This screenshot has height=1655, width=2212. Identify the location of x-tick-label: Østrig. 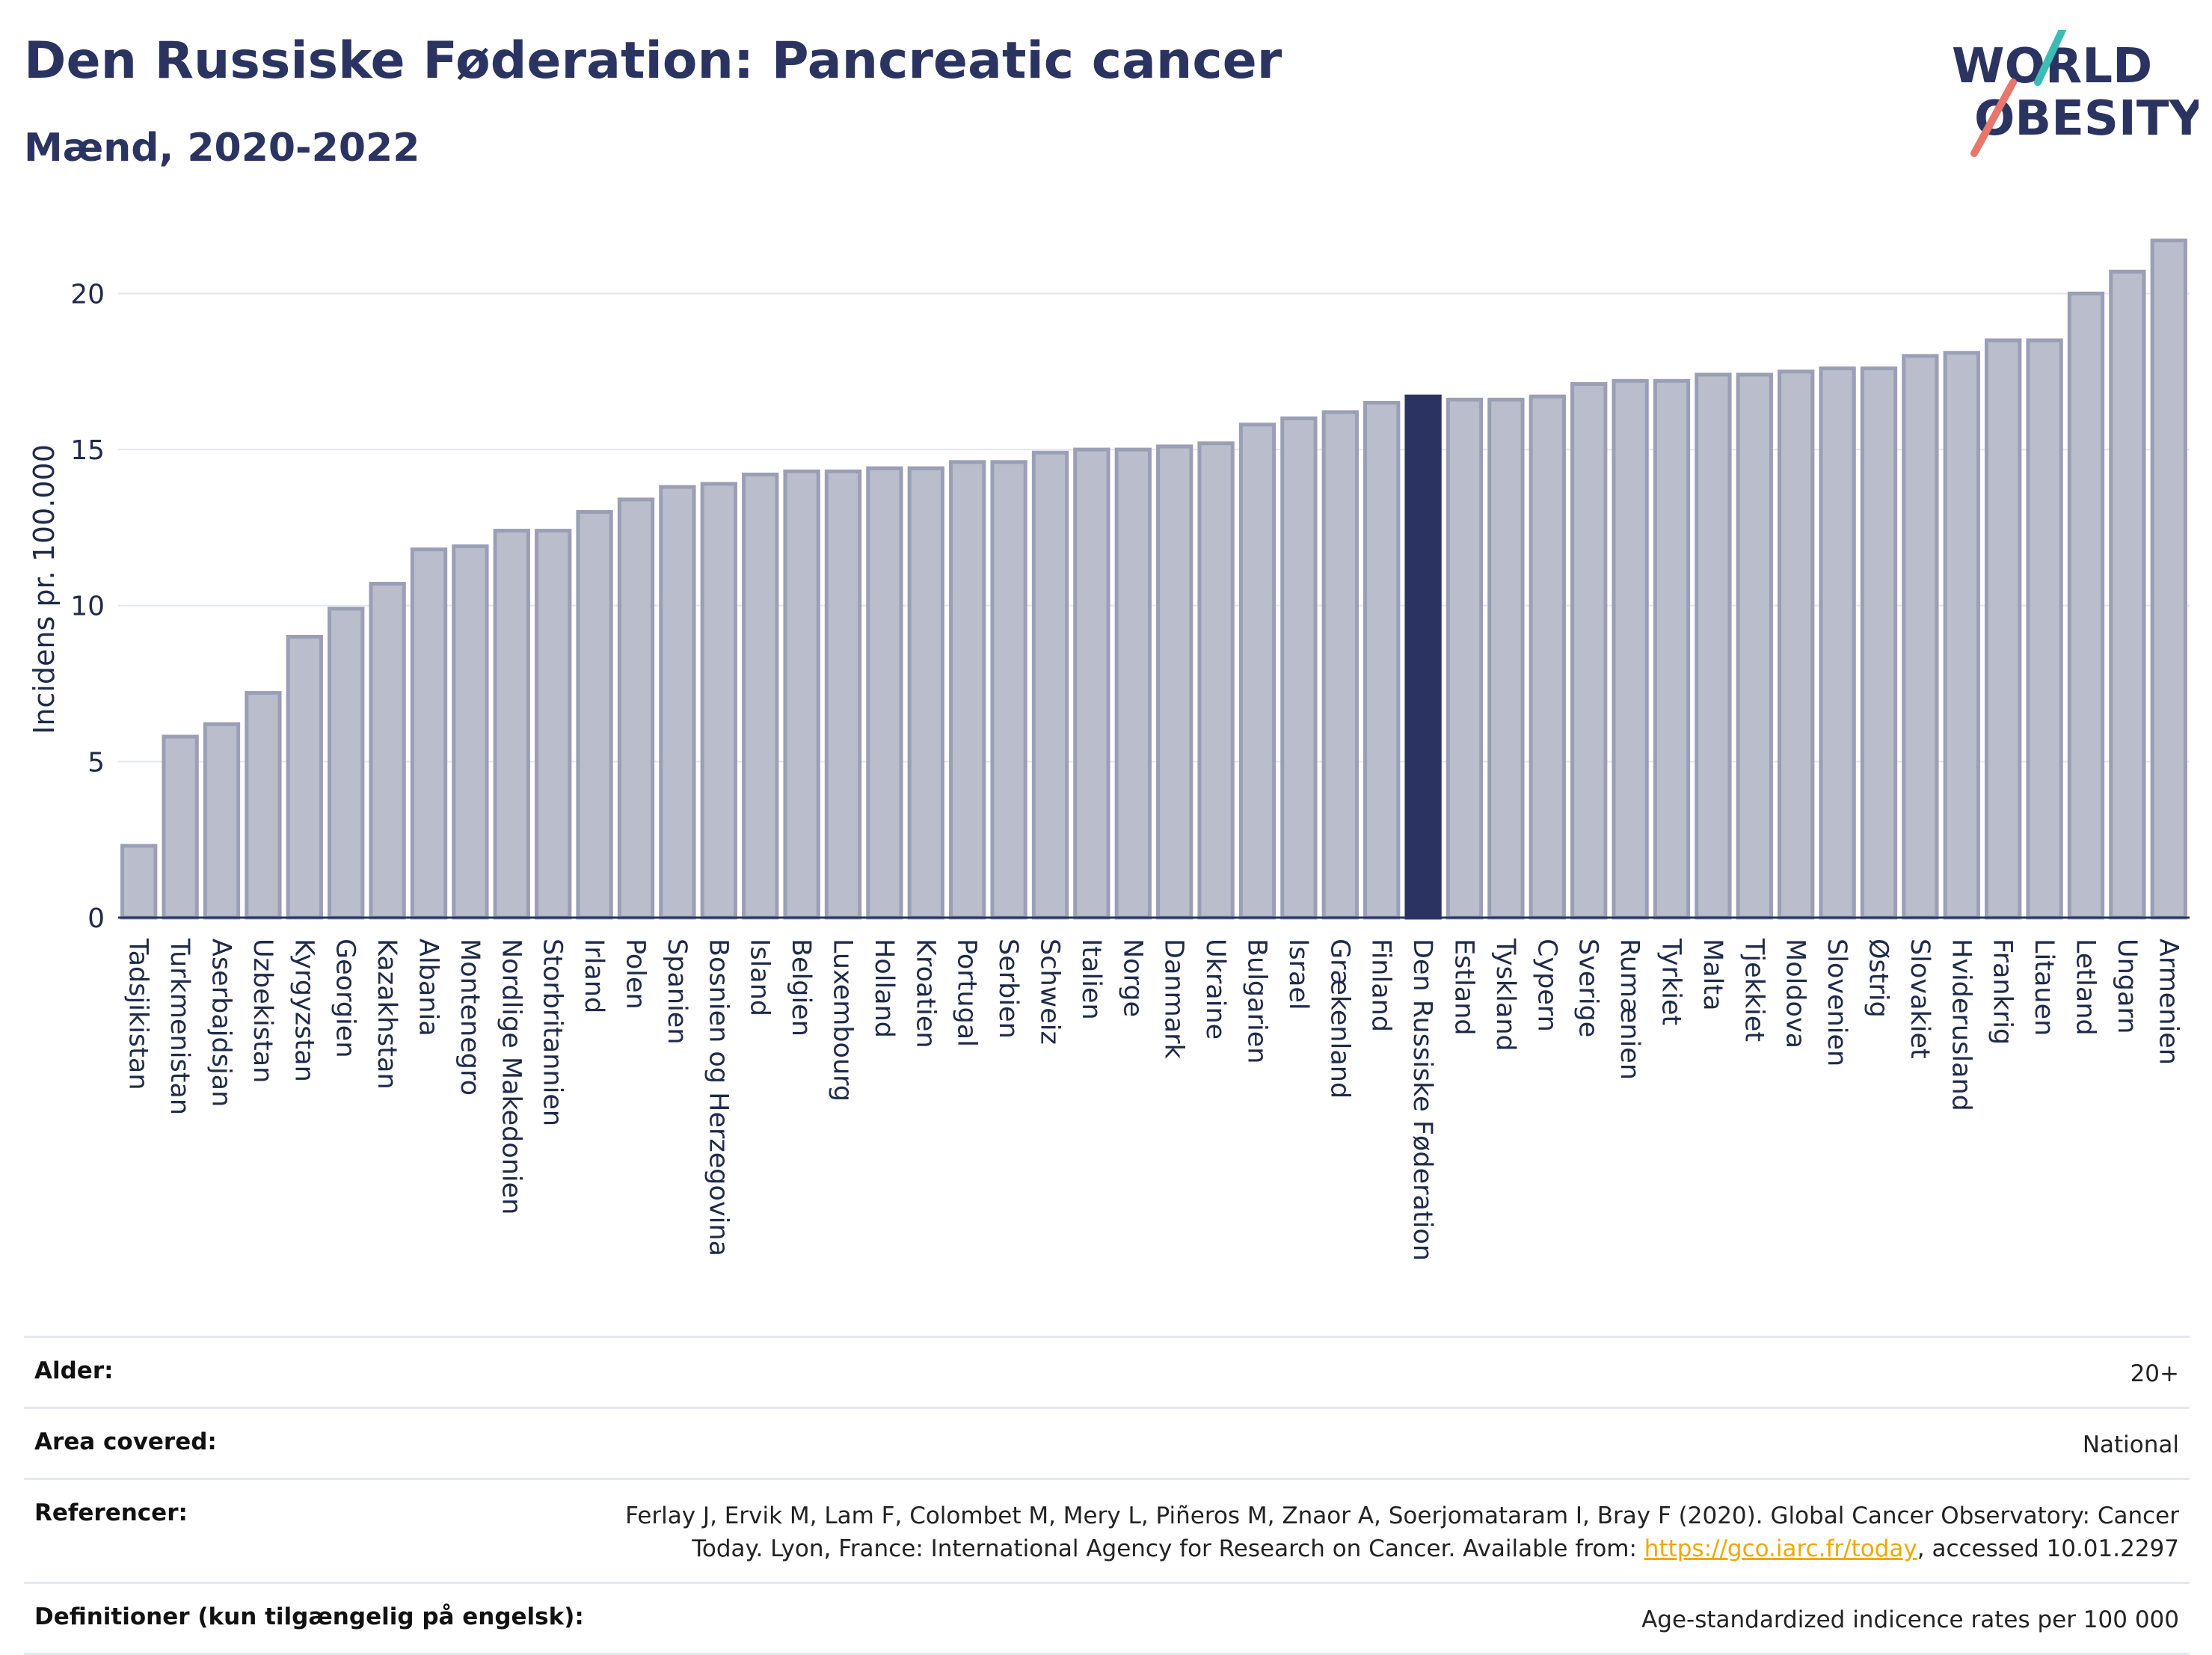
(1878, 978).